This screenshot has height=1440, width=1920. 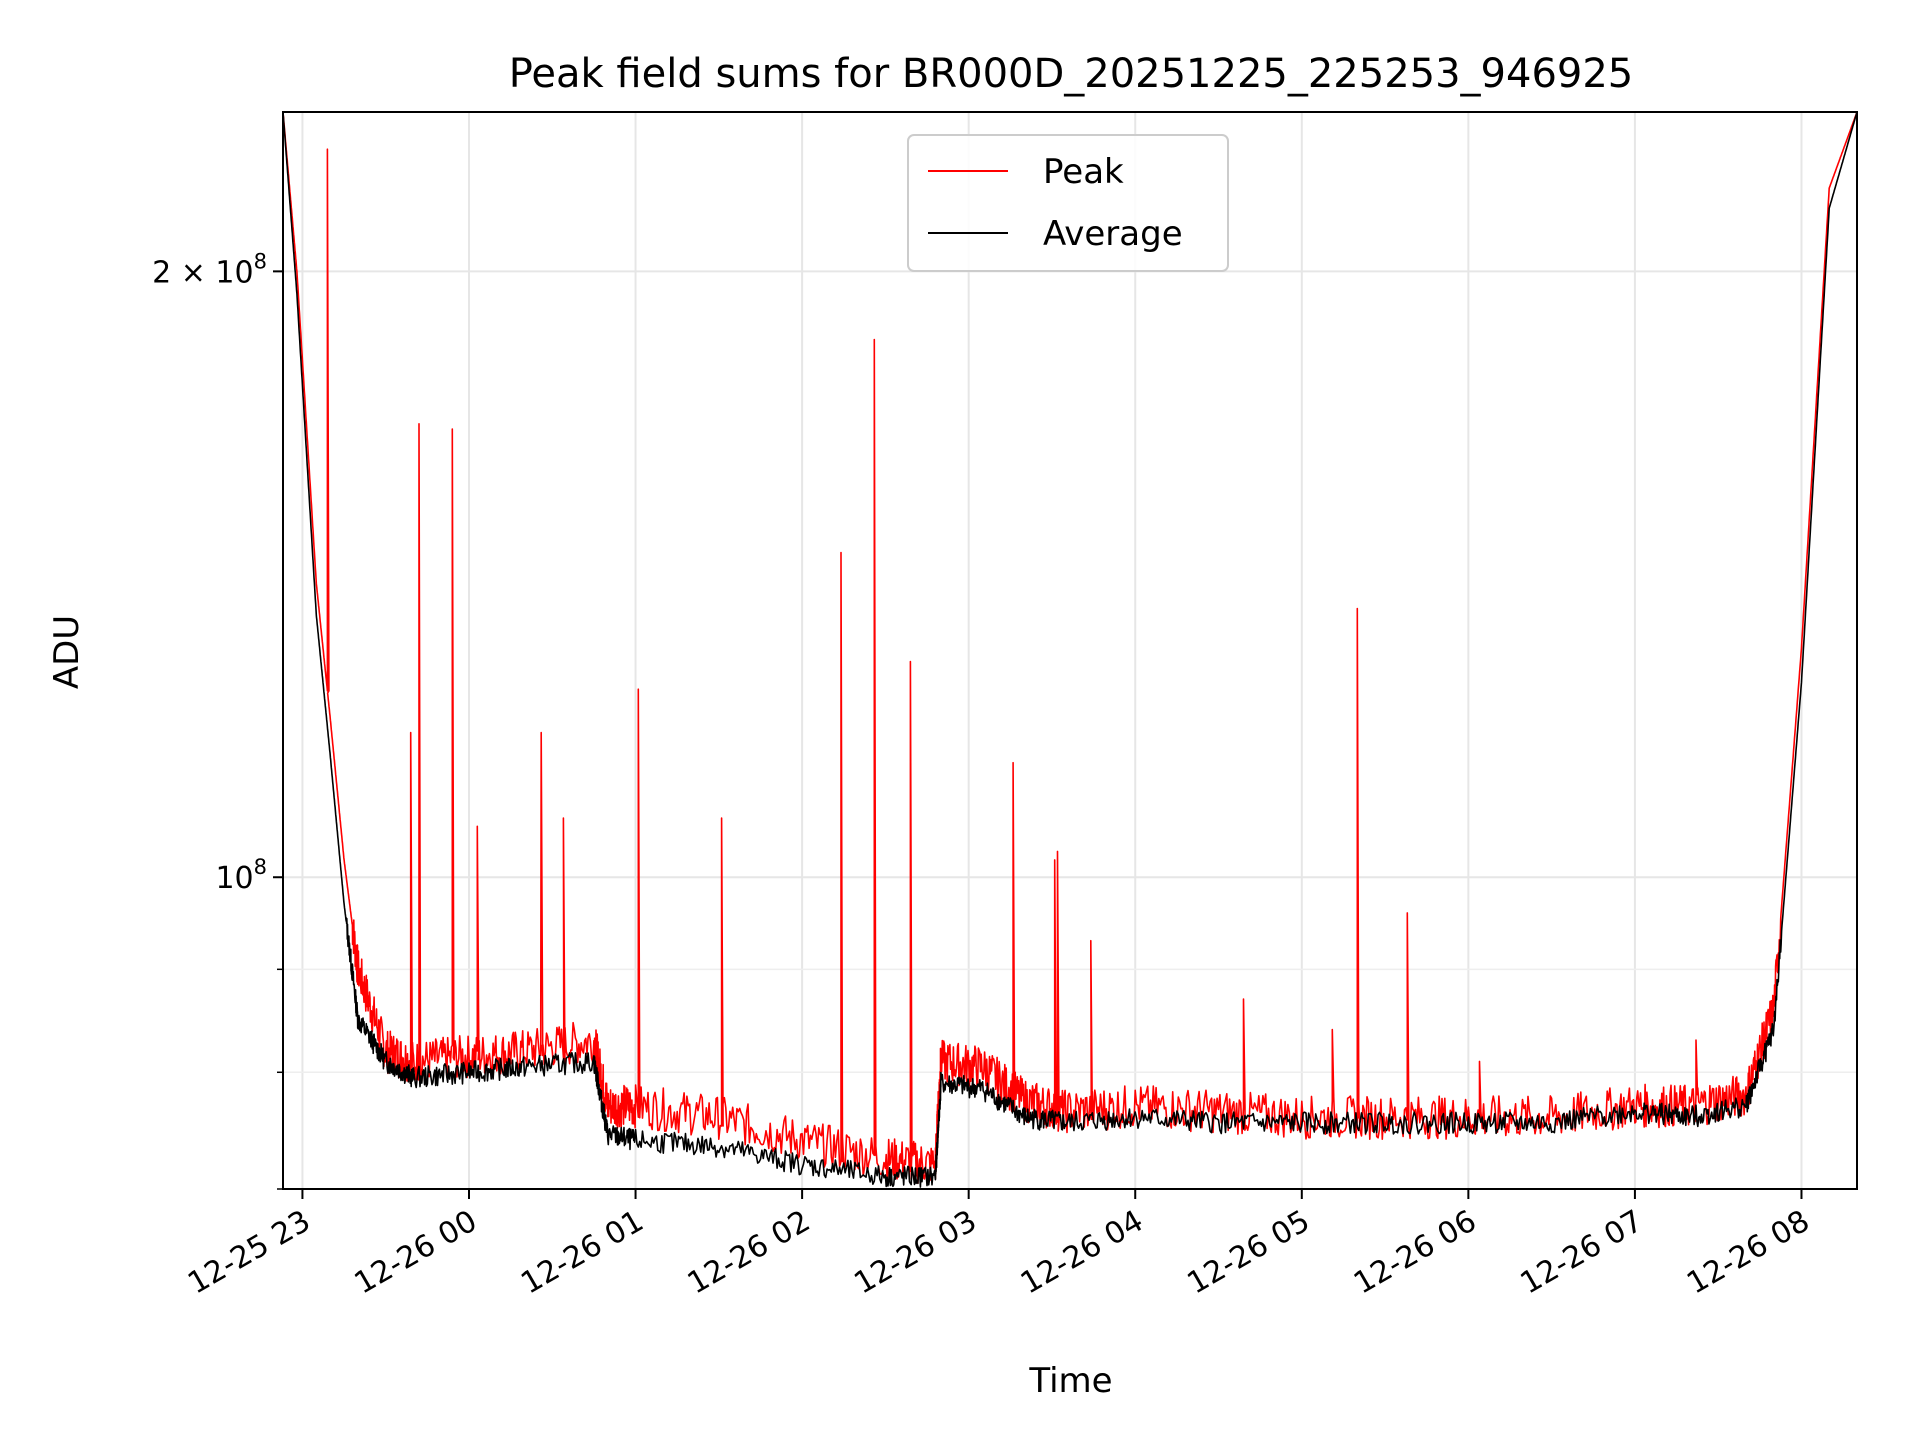 I want to click on y-axis: 2 × 108 108, so click(x=217, y=719).